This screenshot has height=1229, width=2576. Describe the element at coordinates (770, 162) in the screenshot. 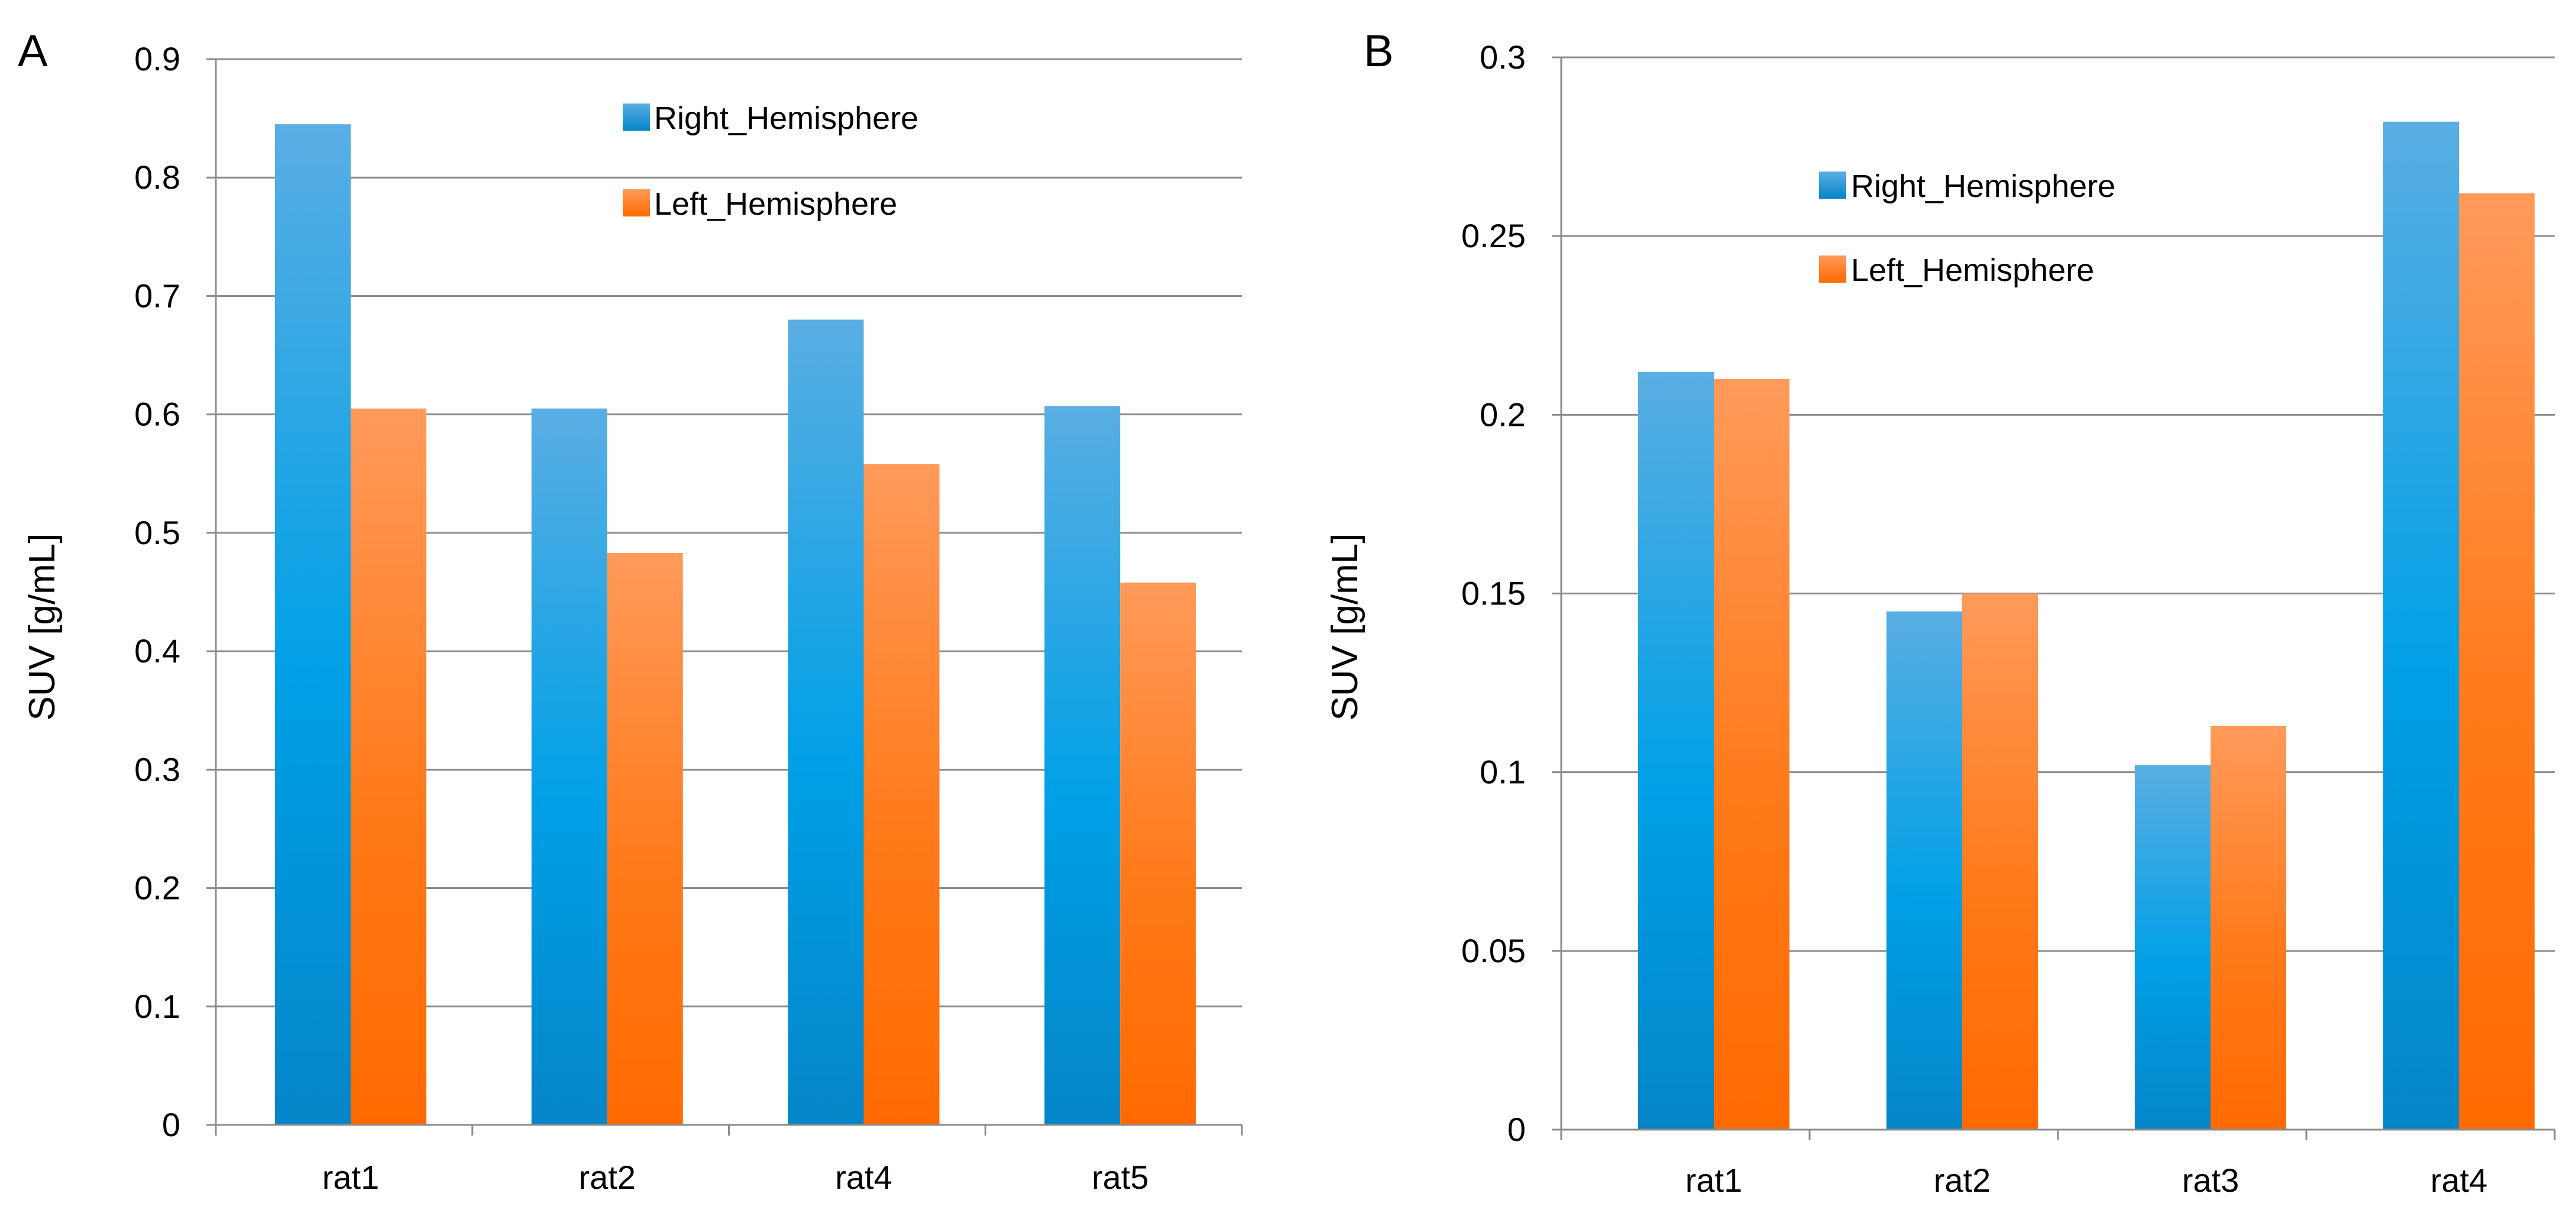

I see `panel-a-legend: Right_Hemisphere Left_Hemisphere` at that location.